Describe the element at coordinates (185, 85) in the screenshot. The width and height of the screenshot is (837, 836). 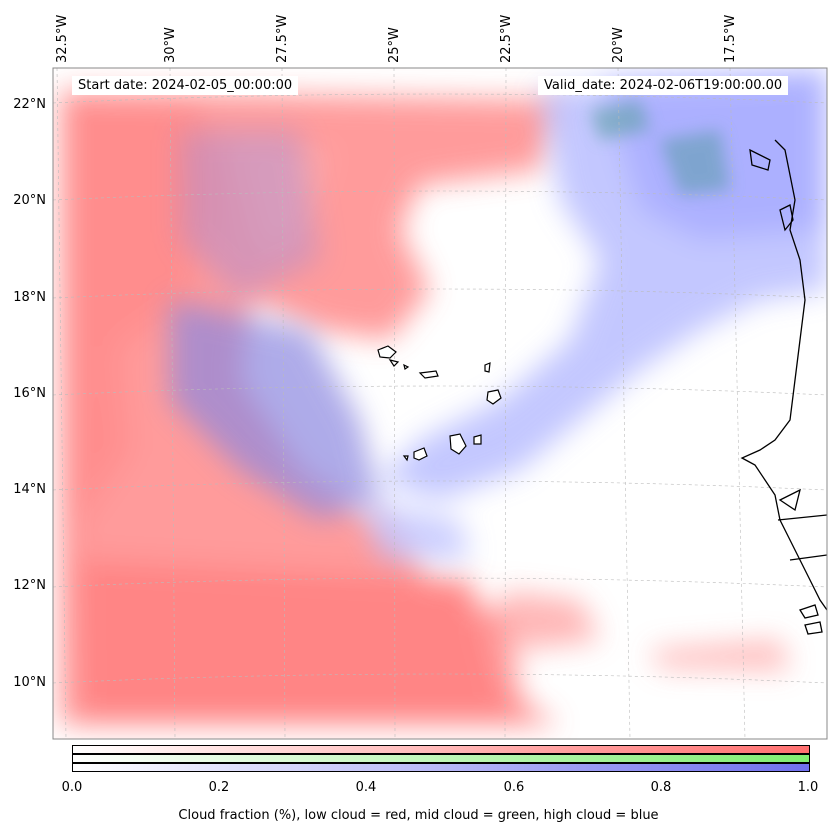
I see `start-date-label: Start date: 2024-02-05_00:00:00` at that location.